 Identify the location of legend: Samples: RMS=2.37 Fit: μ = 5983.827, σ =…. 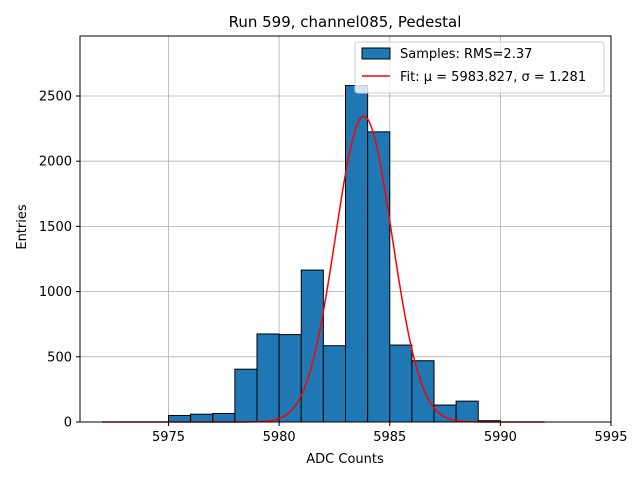
(479, 67).